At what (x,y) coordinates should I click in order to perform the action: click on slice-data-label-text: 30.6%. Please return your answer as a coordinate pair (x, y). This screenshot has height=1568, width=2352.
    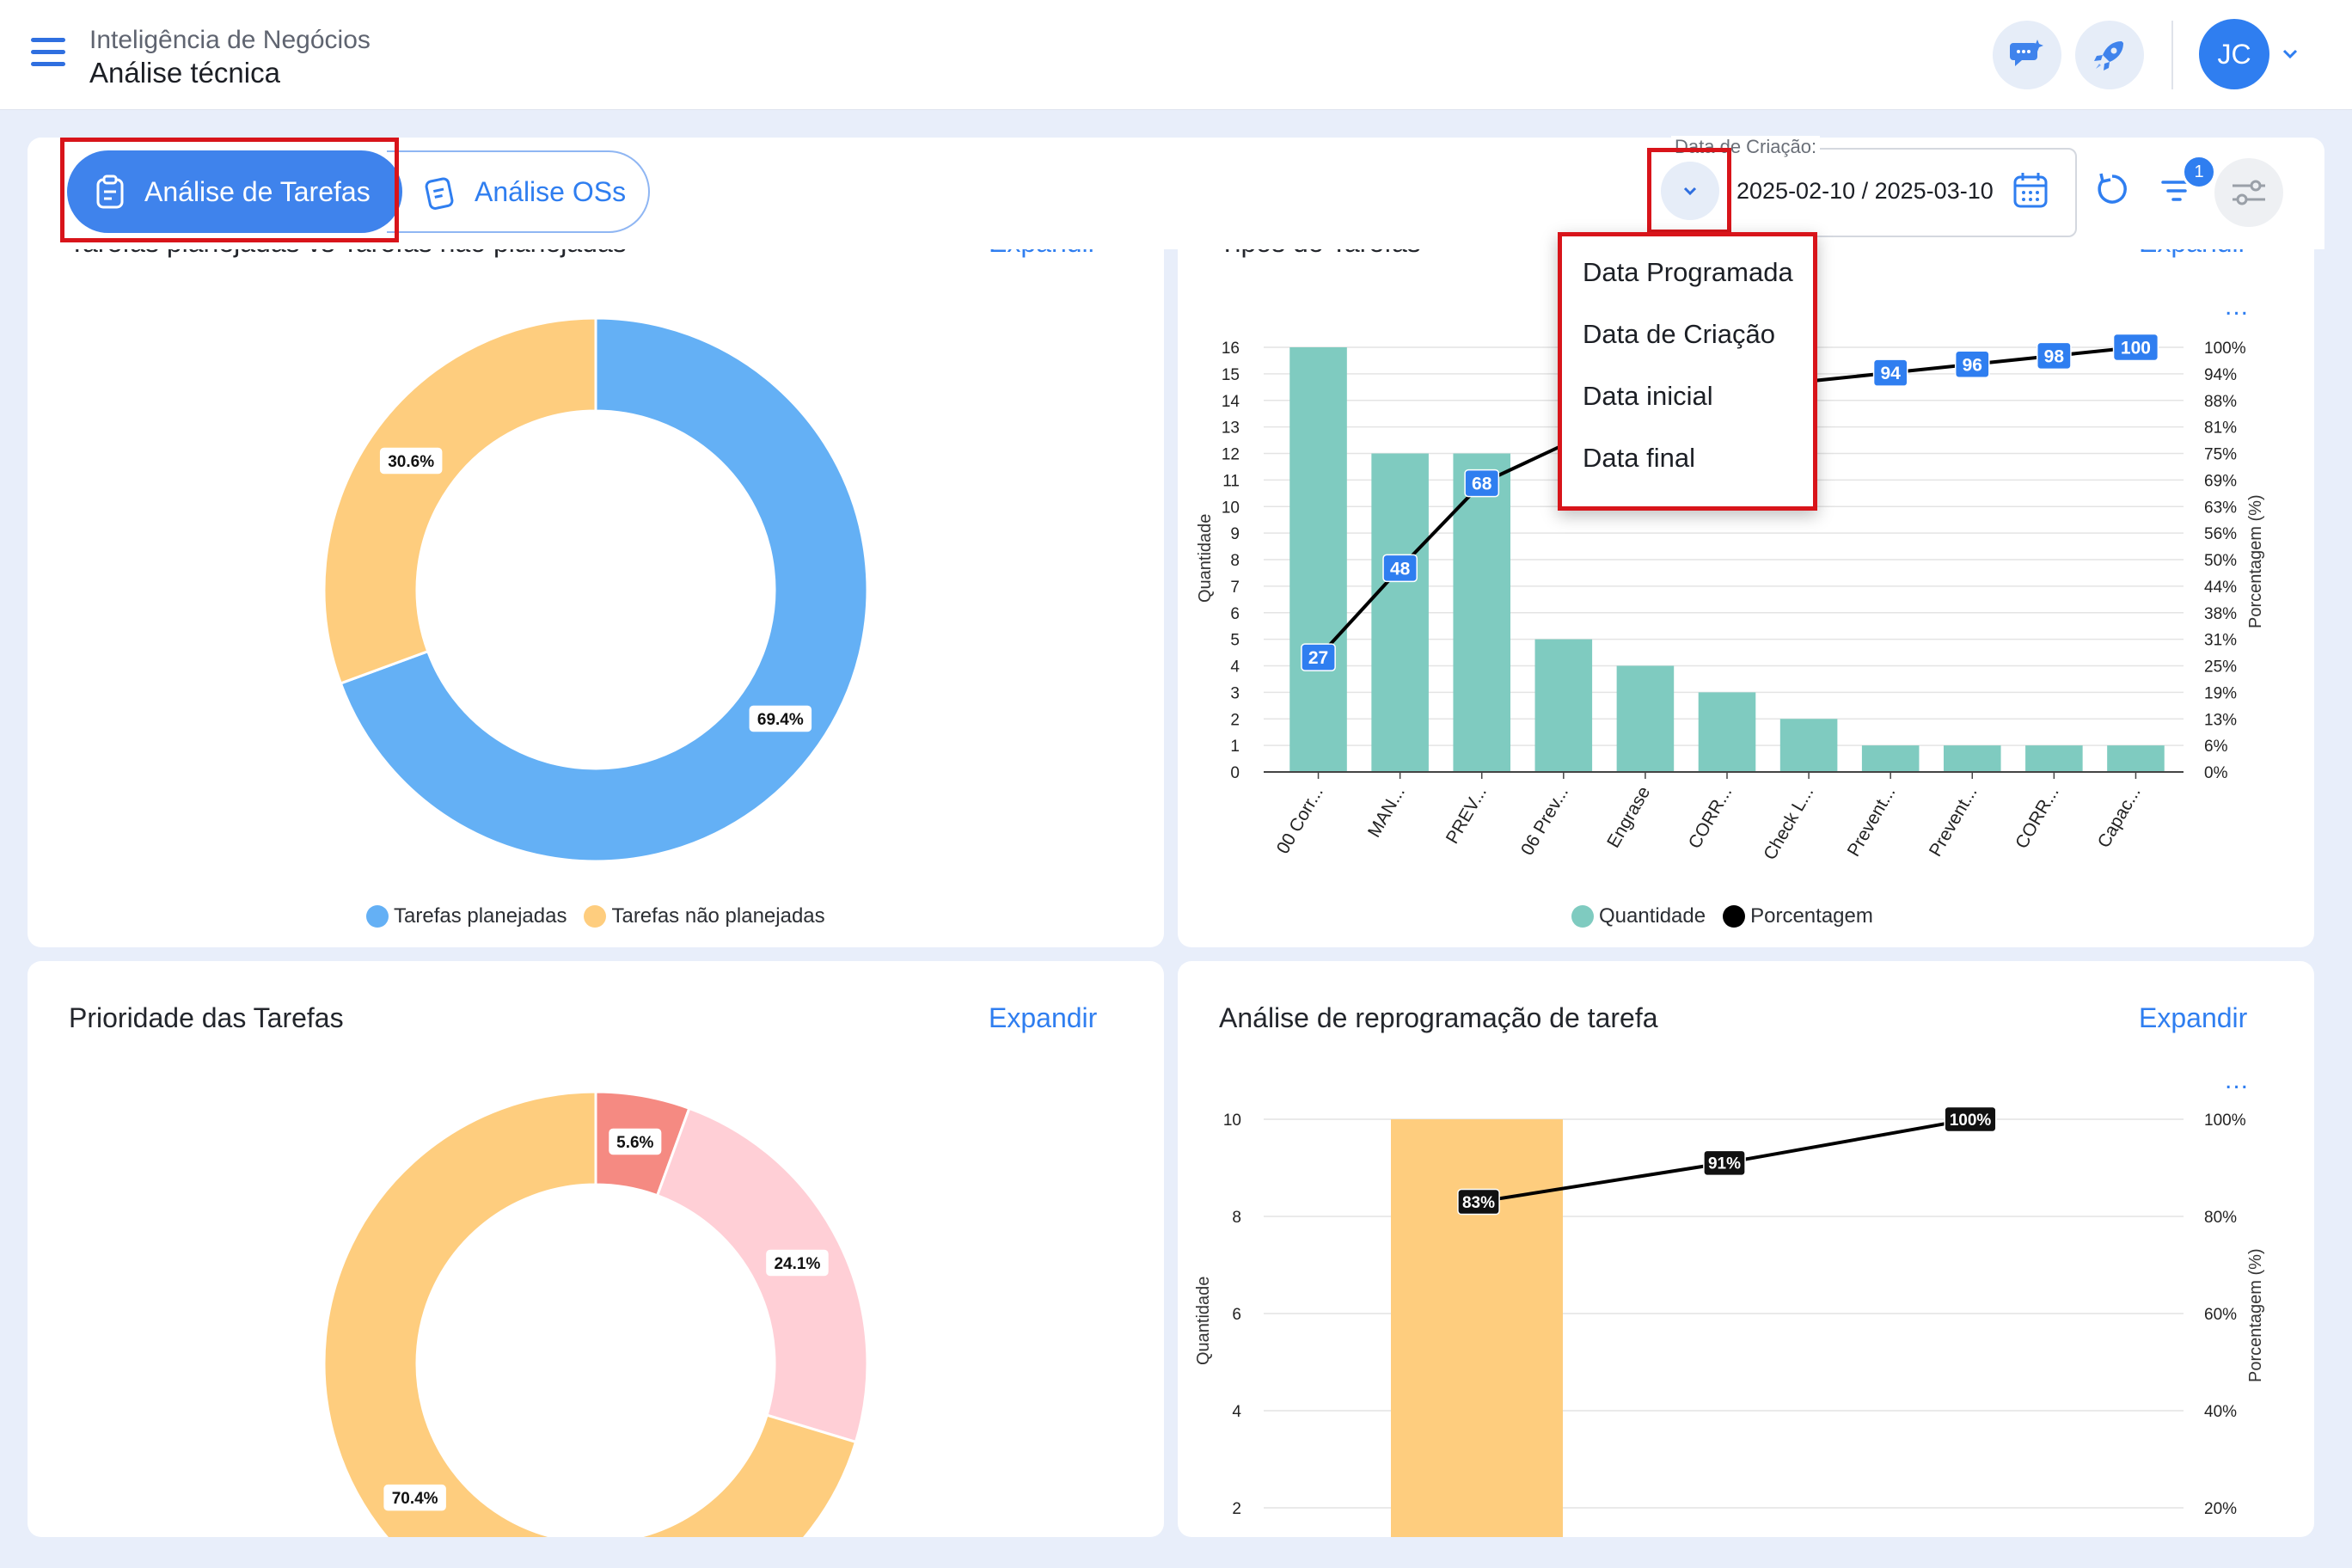
    Looking at the image, I should click on (411, 462).